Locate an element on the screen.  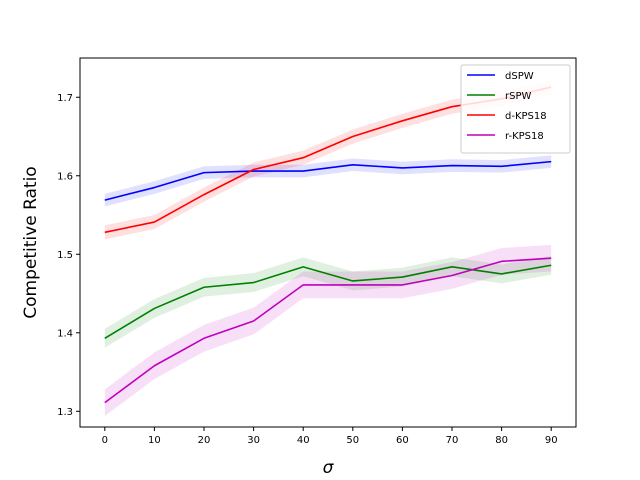
y-axis-ticks: 1.3 1.4 1.5 1.6 1.7 is located at coordinates (68, 255).